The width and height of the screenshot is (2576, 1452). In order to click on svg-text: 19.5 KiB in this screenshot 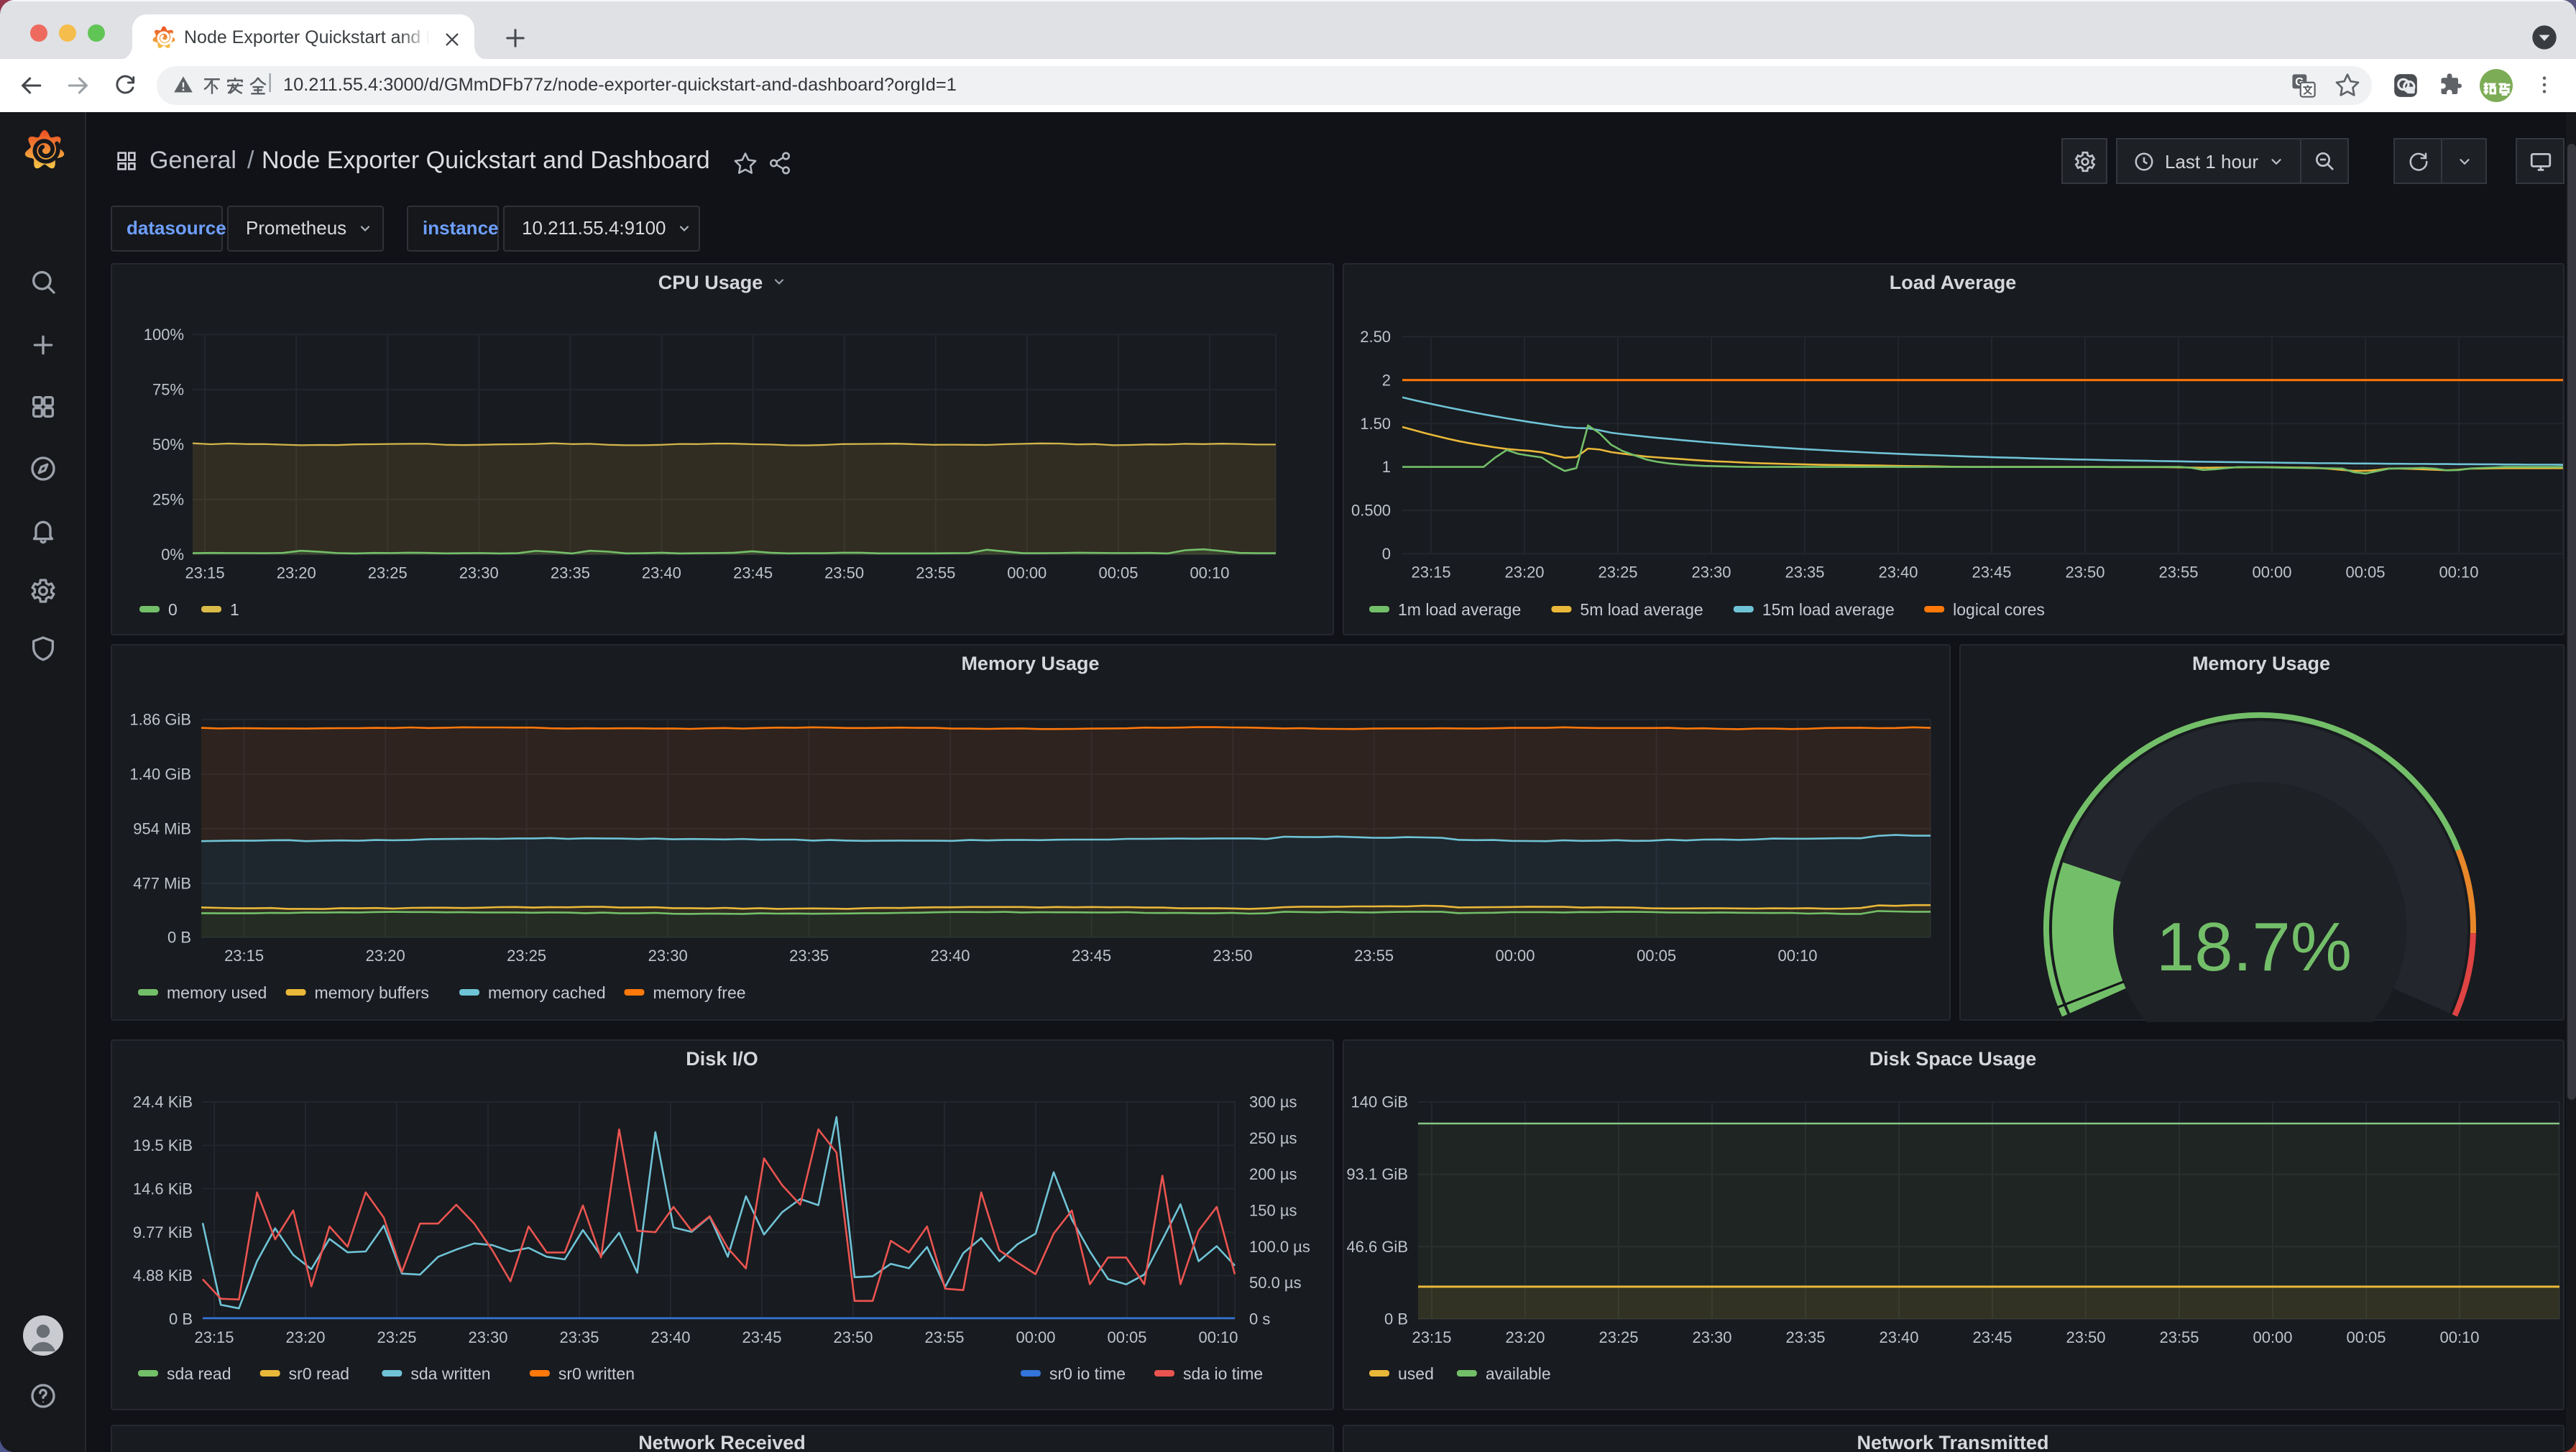, I will do `click(163, 1145)`.